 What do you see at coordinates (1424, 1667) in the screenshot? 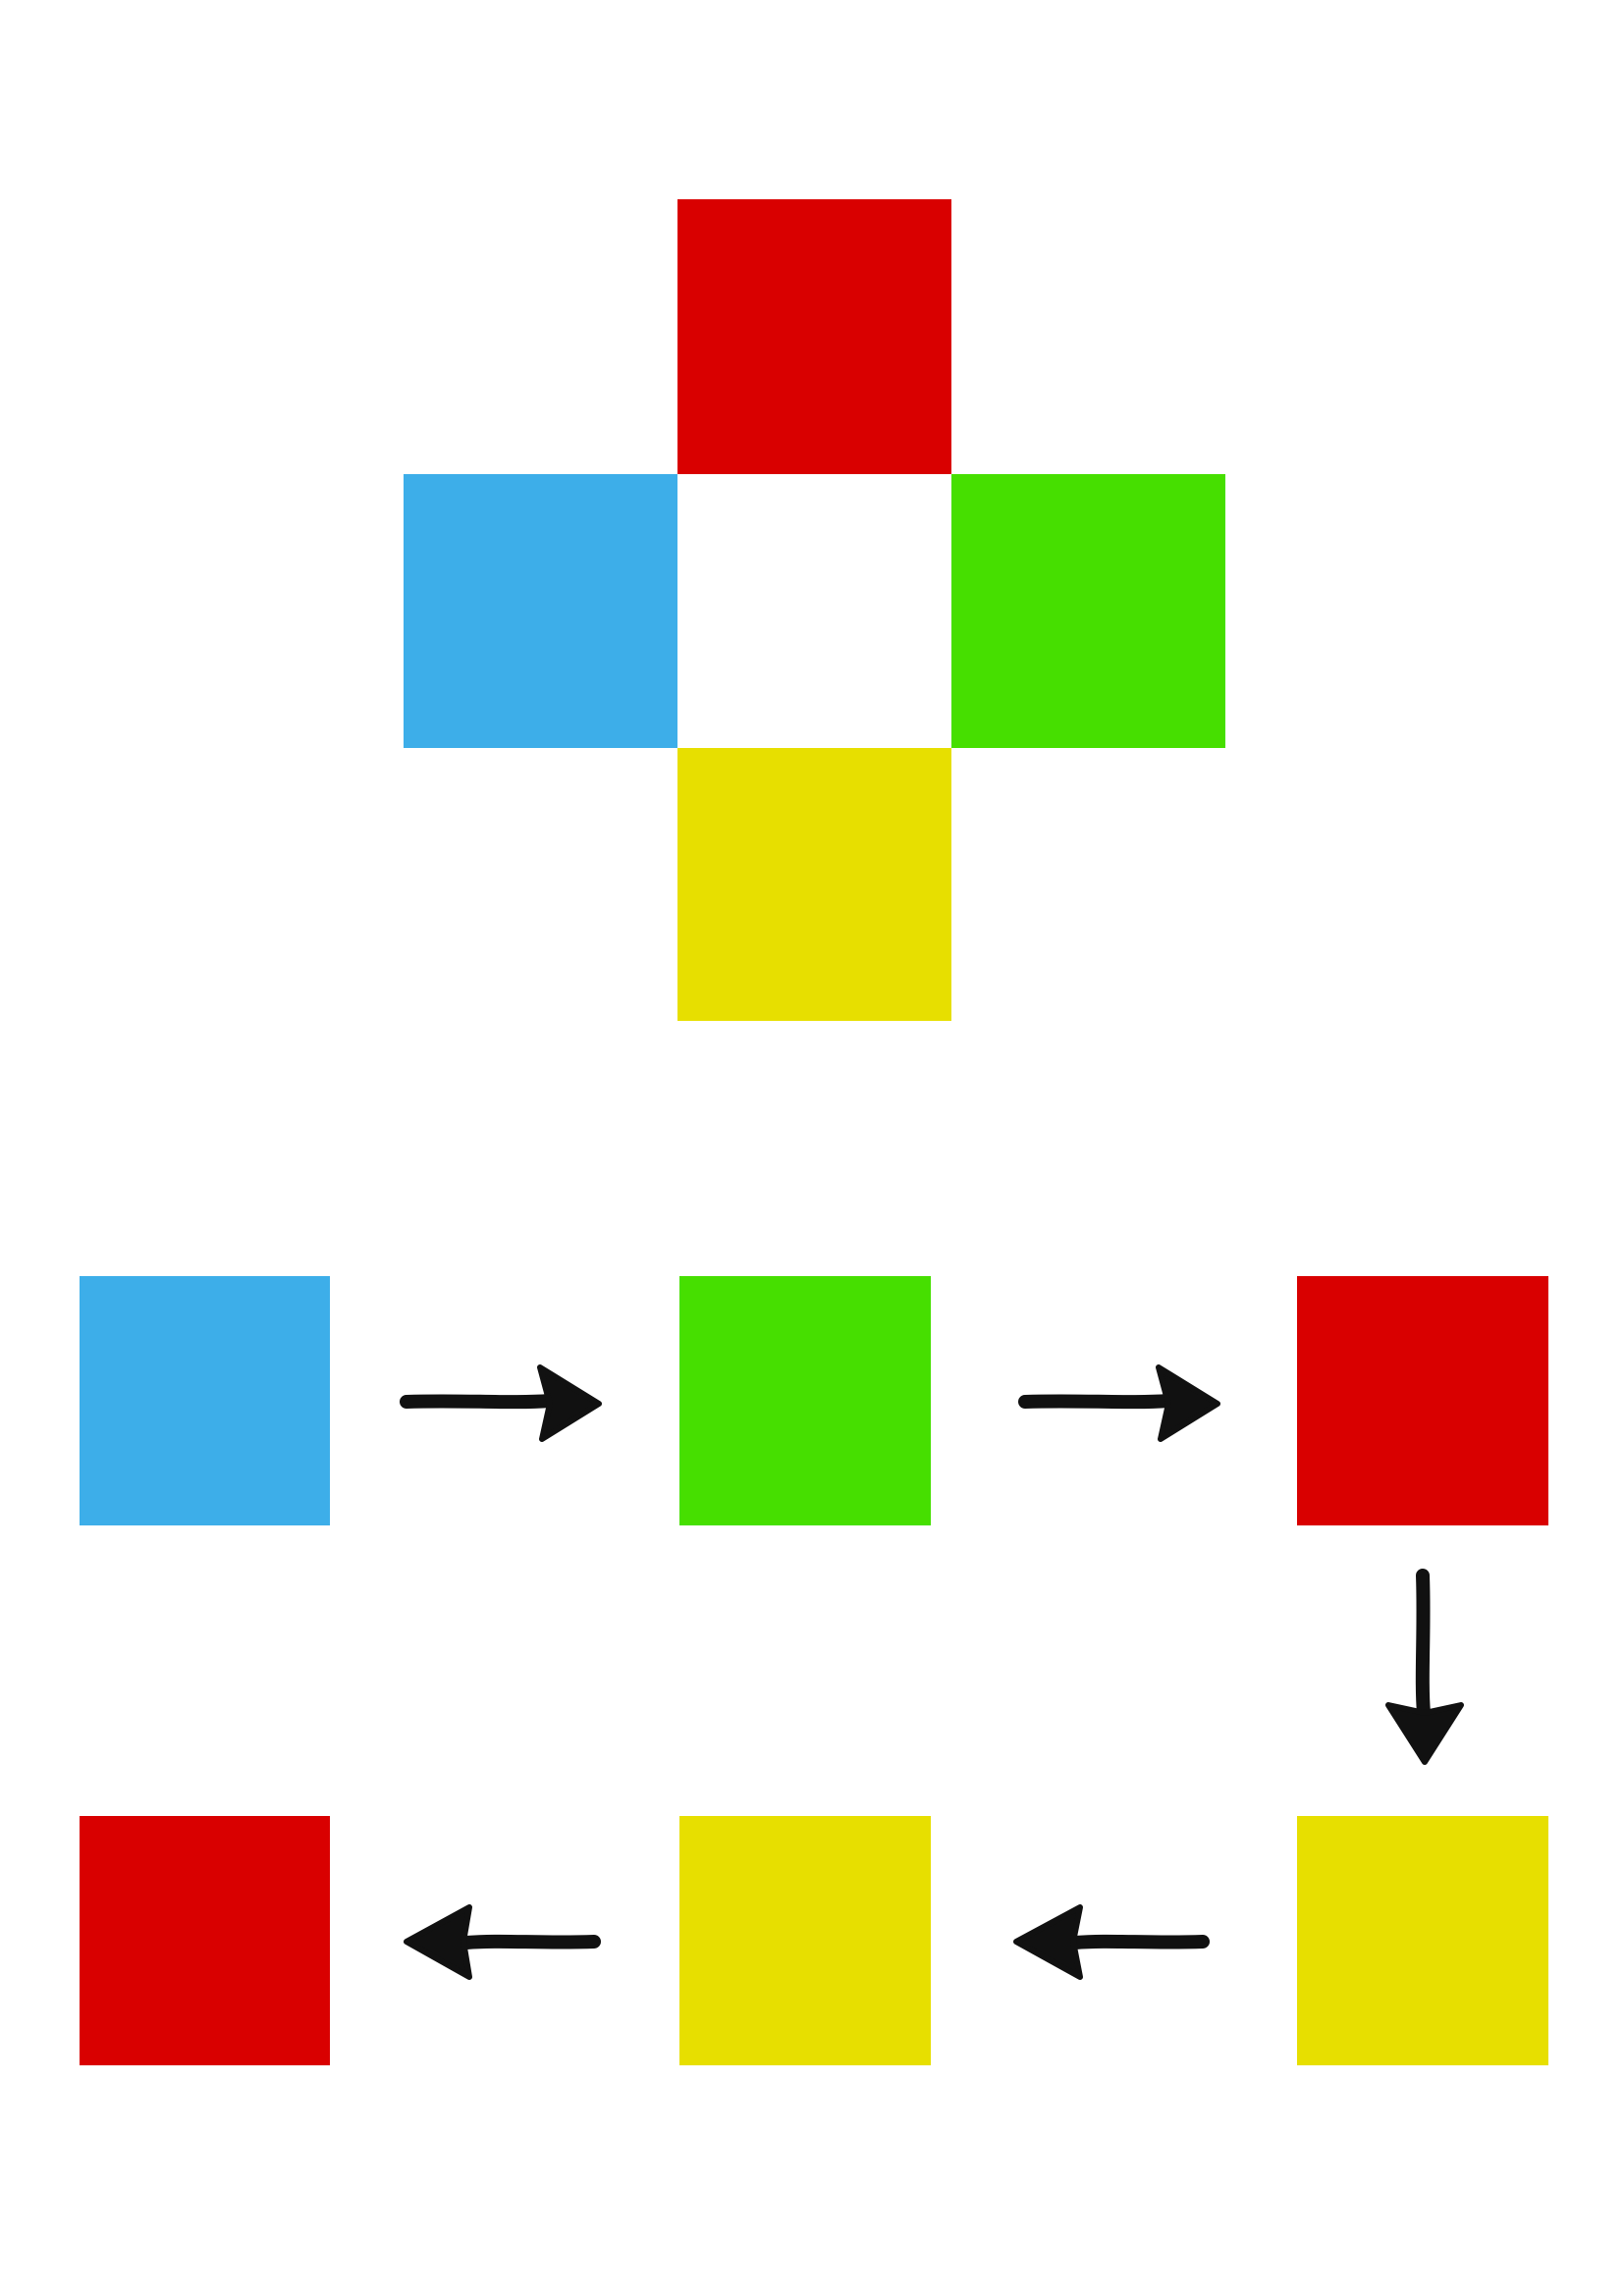
I see `arrow-down-icon` at bounding box center [1424, 1667].